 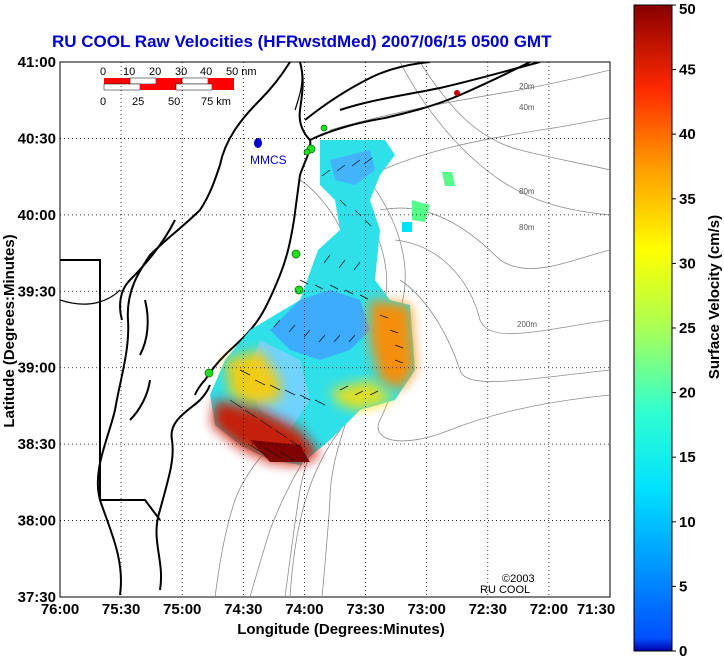 What do you see at coordinates (687, 522) in the screenshot?
I see `colorbar-tick-label: 10` at bounding box center [687, 522].